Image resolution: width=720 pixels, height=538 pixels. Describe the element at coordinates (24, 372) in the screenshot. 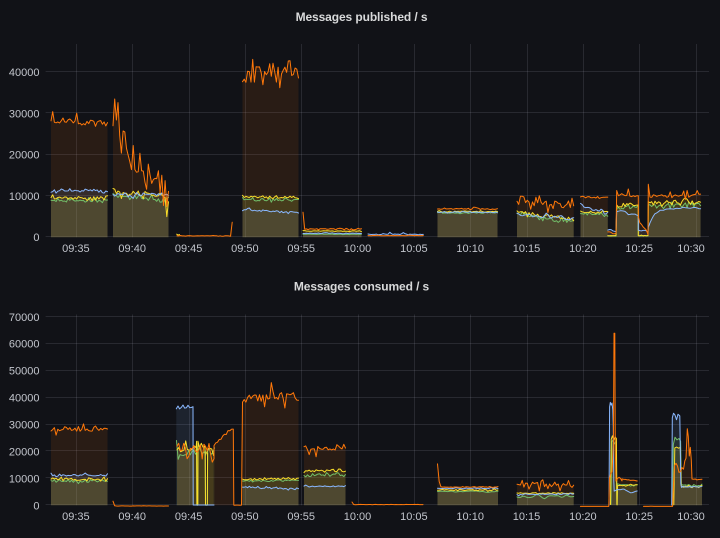

I see `svg-text: 50000` at that location.